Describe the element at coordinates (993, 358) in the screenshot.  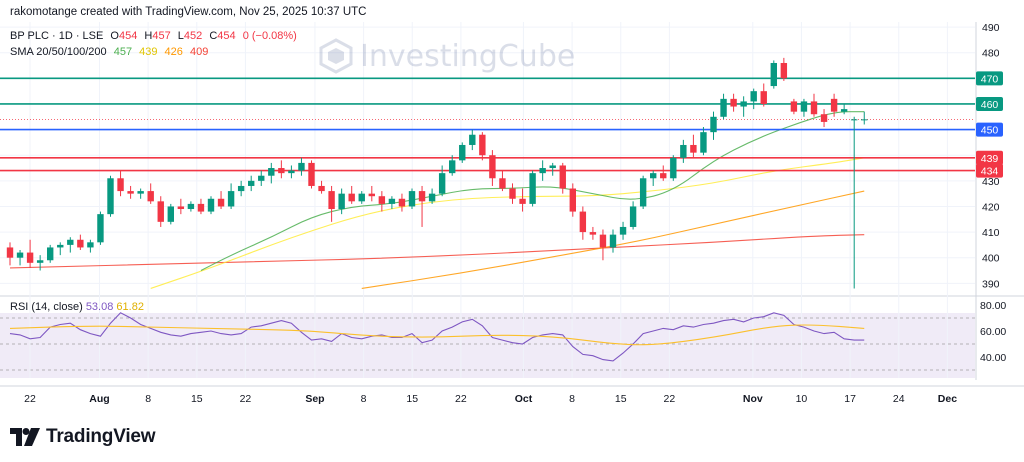
I see `rsi-tick-label: 40.00` at that location.